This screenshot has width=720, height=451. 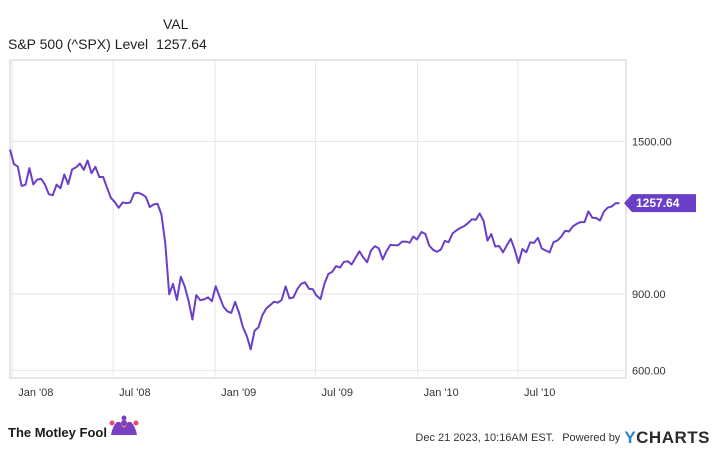 I want to click on y-tick-label: 600.00, so click(x=649, y=371).